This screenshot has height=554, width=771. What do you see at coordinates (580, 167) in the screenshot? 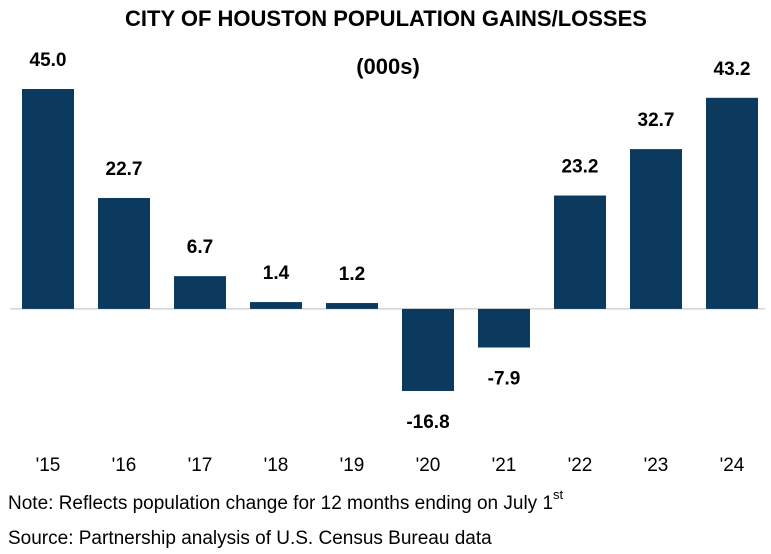
I see `data-label: 23.2` at bounding box center [580, 167].